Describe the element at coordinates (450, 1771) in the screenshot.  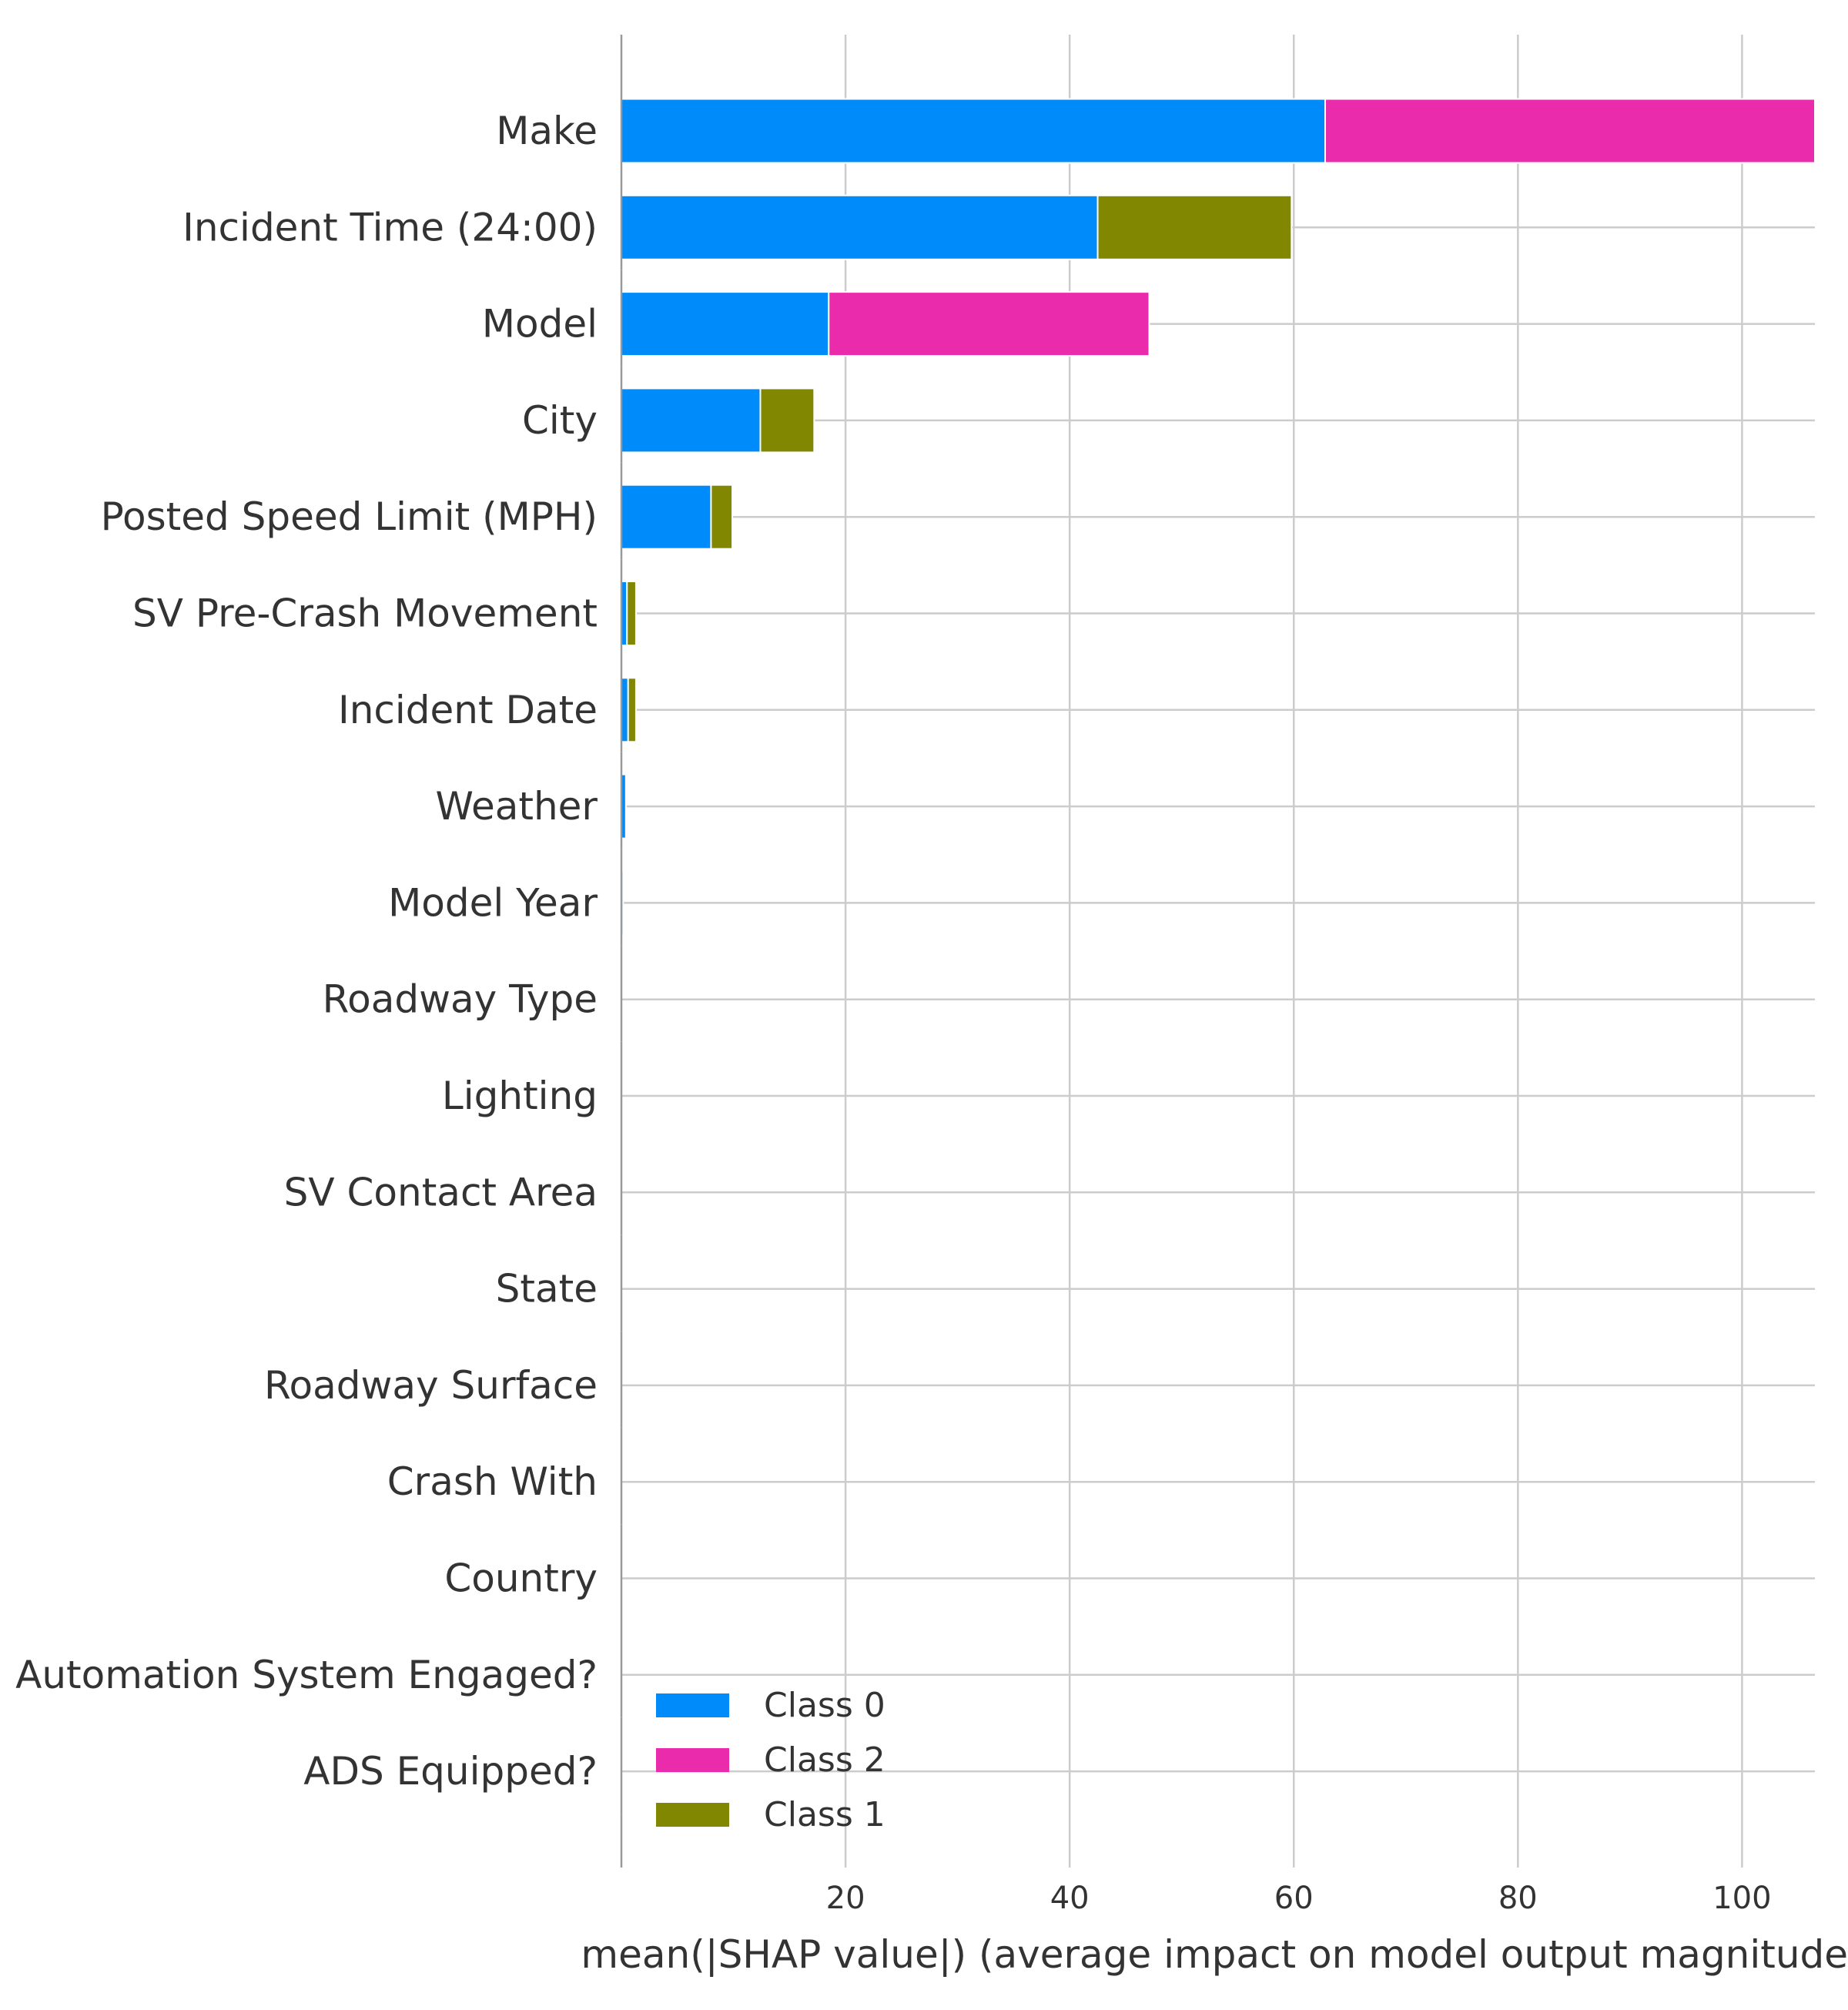
I see `feature-label-17: ADS Equipped?` at that location.